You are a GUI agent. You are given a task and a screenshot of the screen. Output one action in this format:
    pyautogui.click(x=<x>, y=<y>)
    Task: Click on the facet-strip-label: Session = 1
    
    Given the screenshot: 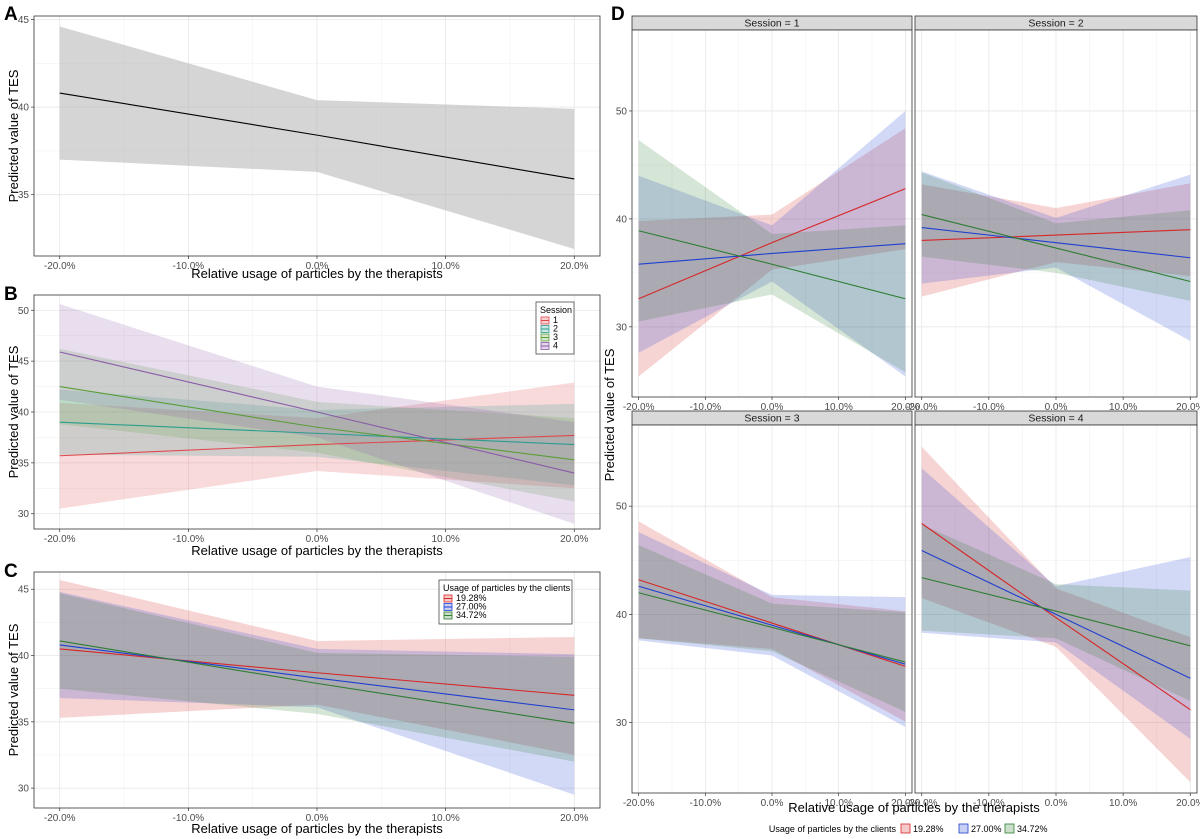 What is the action you would take?
    pyautogui.click(x=771, y=24)
    